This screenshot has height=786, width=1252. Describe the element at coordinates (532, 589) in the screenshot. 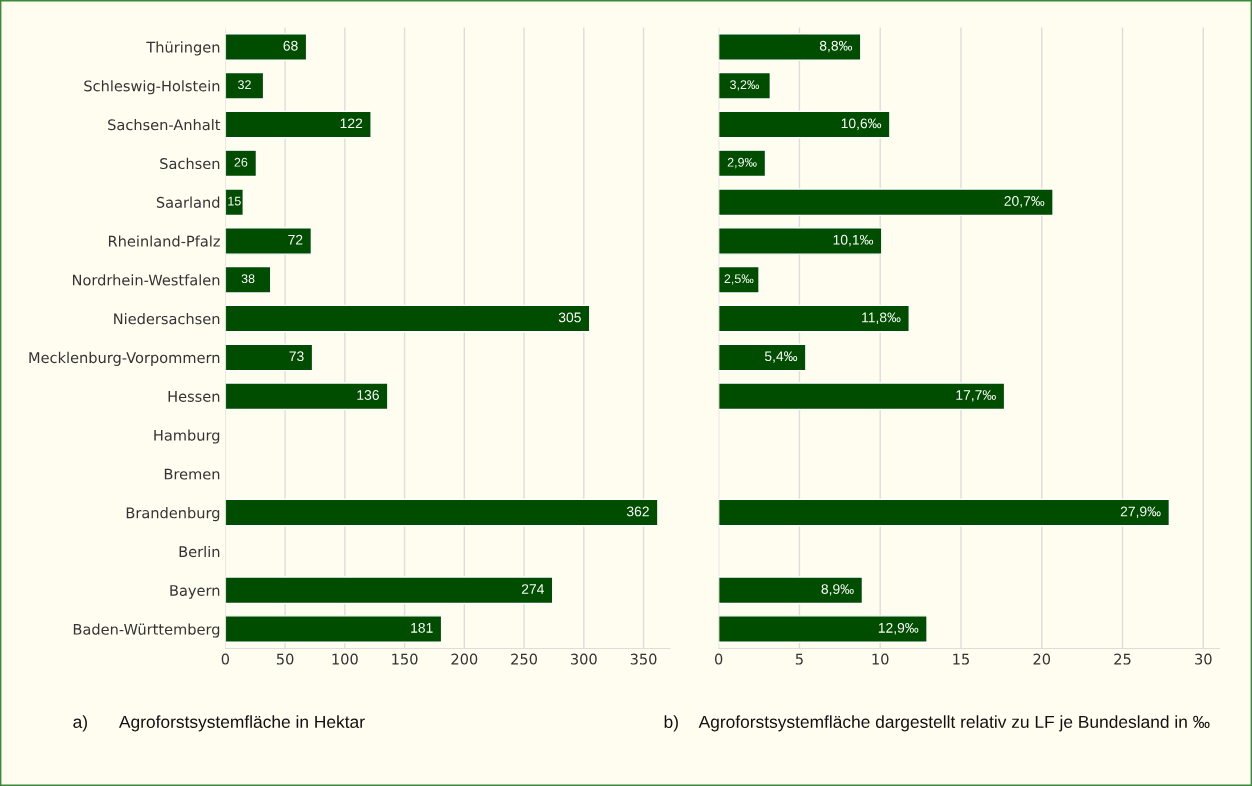

I see `data-label: 274` at that location.